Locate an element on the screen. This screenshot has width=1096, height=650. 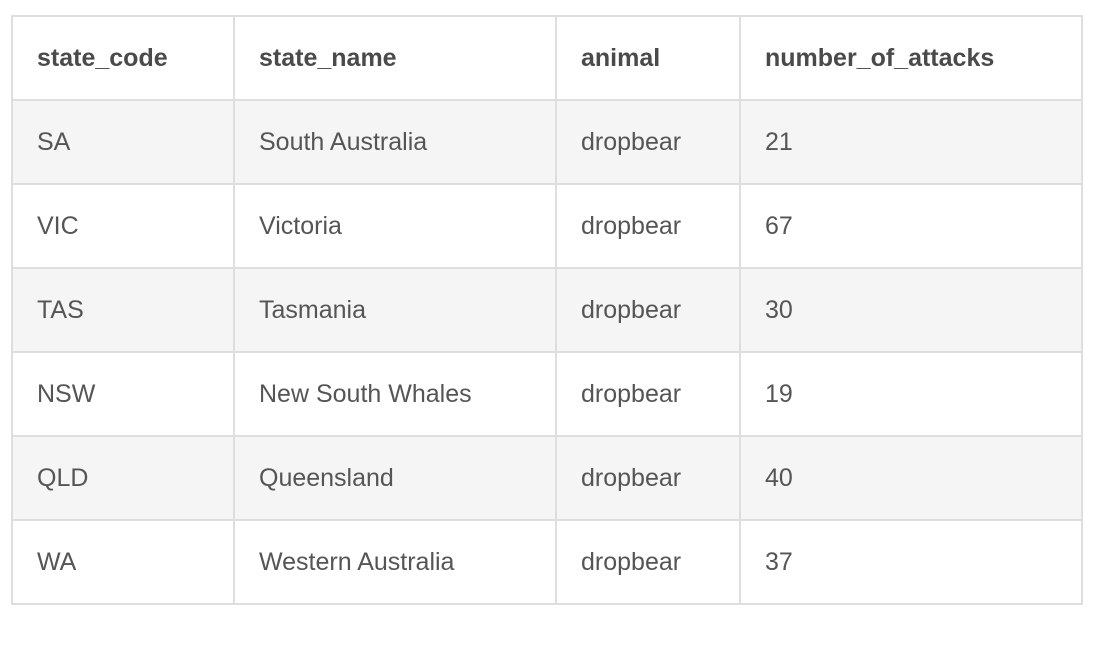
table-row: QLD Queensland dropbear 40 is located at coordinates (547, 478).